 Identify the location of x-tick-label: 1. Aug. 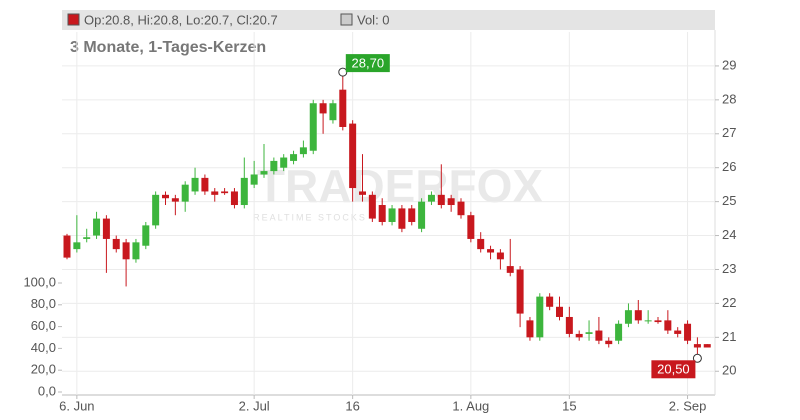
(470, 405).